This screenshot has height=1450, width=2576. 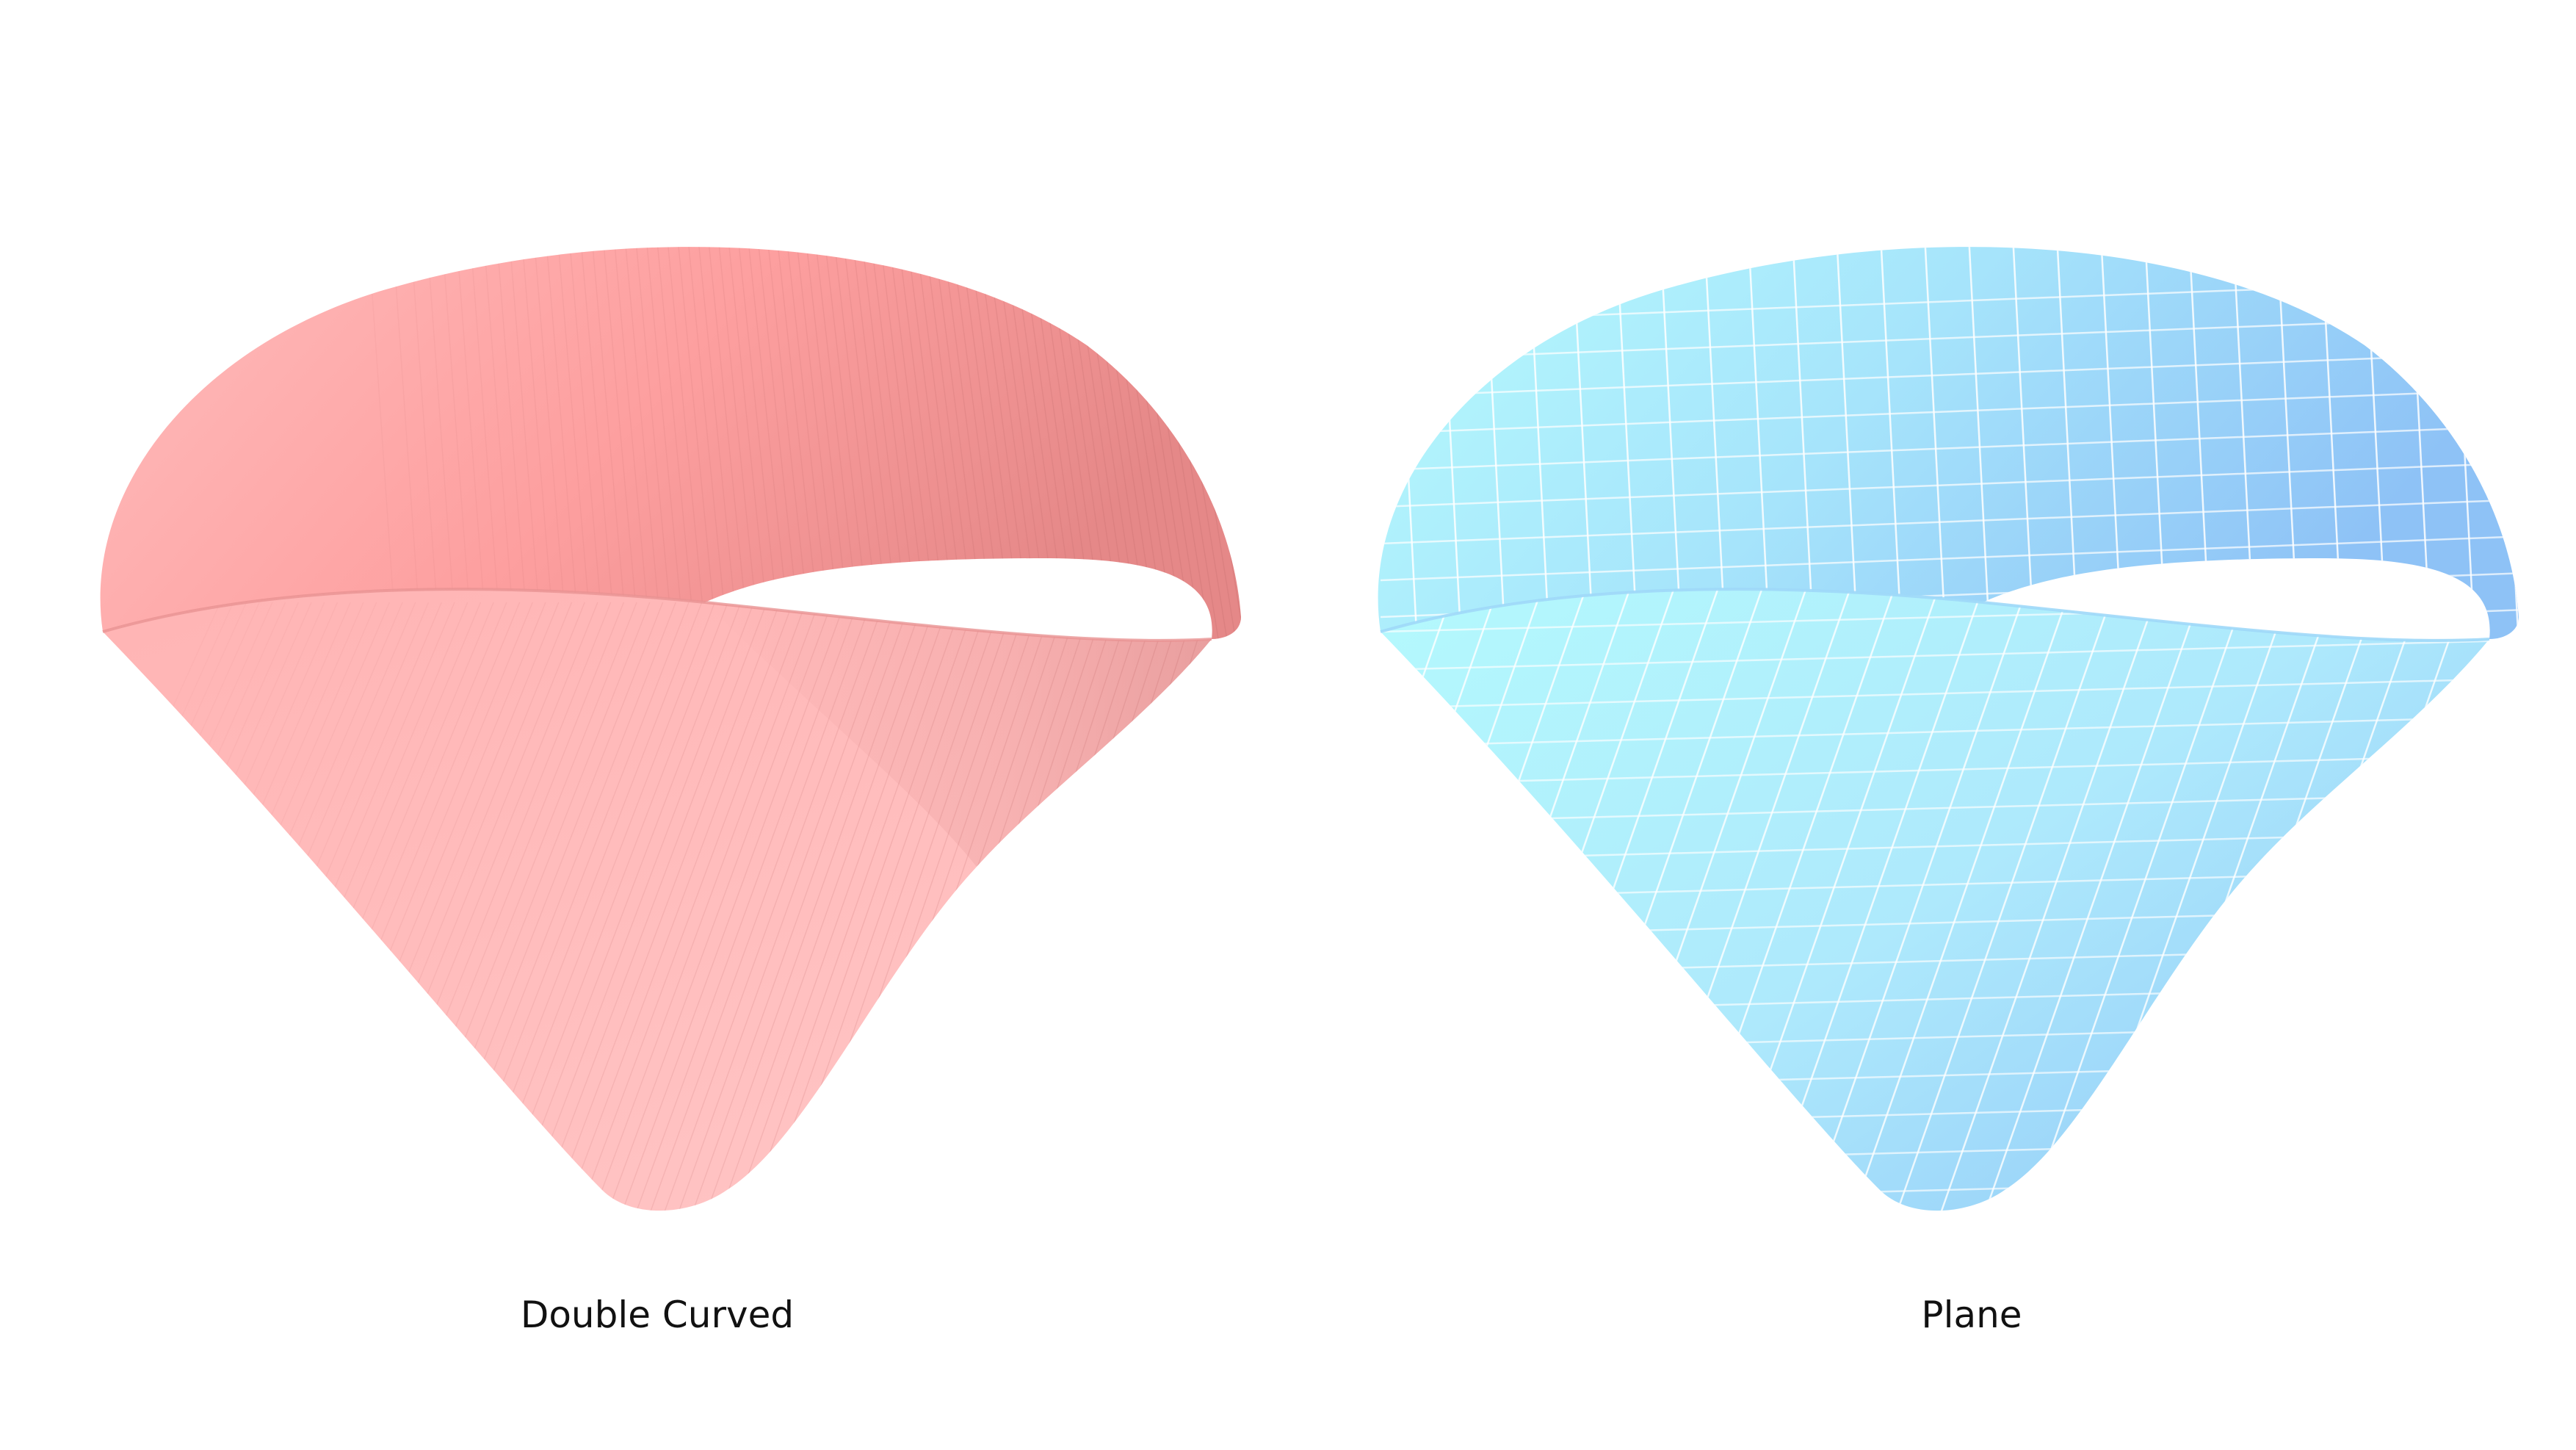 What do you see at coordinates (657, 1315) in the screenshot?
I see `double-curved-caption: Double Curved` at bounding box center [657, 1315].